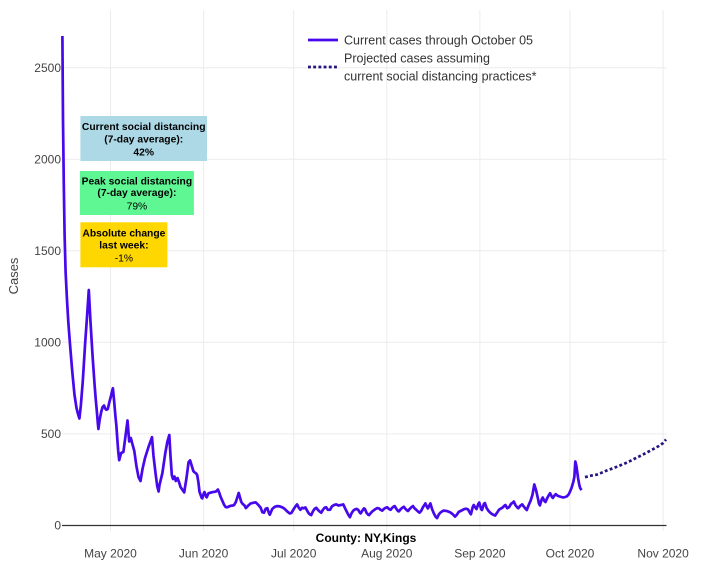 The width and height of the screenshot is (724, 584). Describe the element at coordinates (204, 553) in the screenshot. I see `svg-text: Jun 2020` at that location.